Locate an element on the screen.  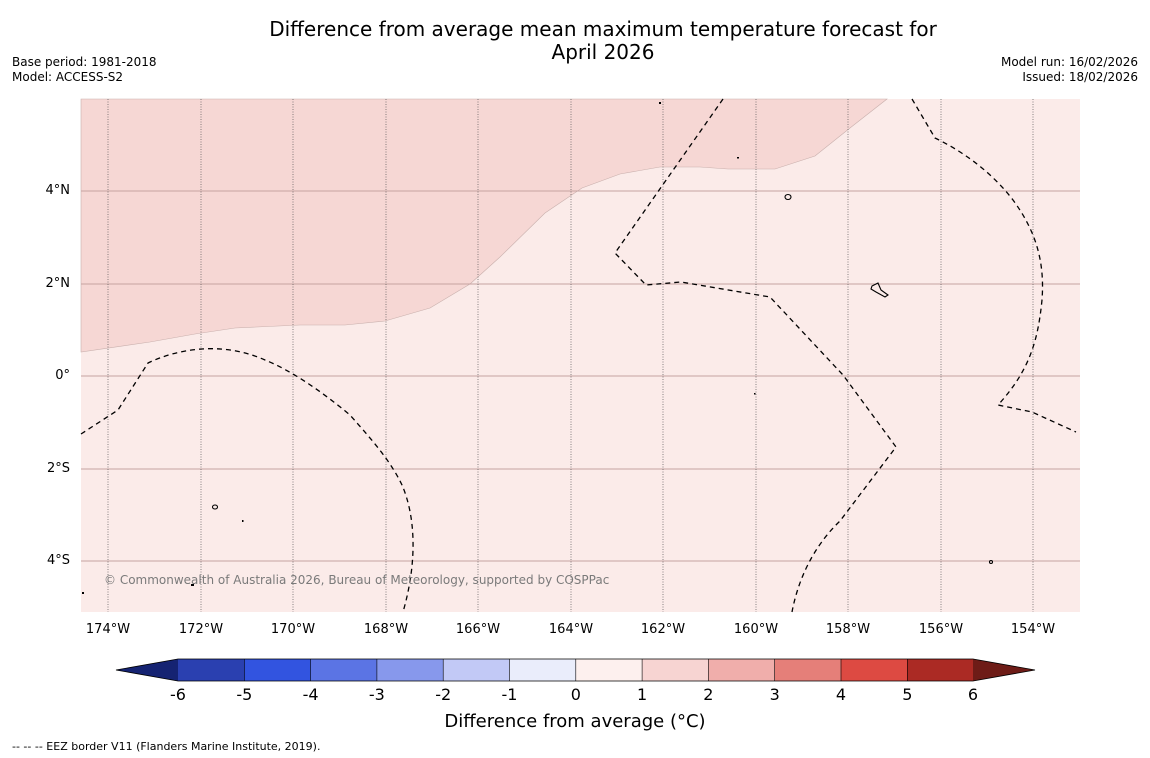
lon-label-174w: 174°W is located at coordinates (108, 629).